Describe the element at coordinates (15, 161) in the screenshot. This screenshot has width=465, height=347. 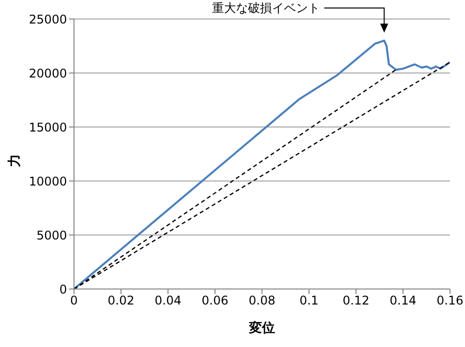
I see `y-axis-title: 力` at that location.